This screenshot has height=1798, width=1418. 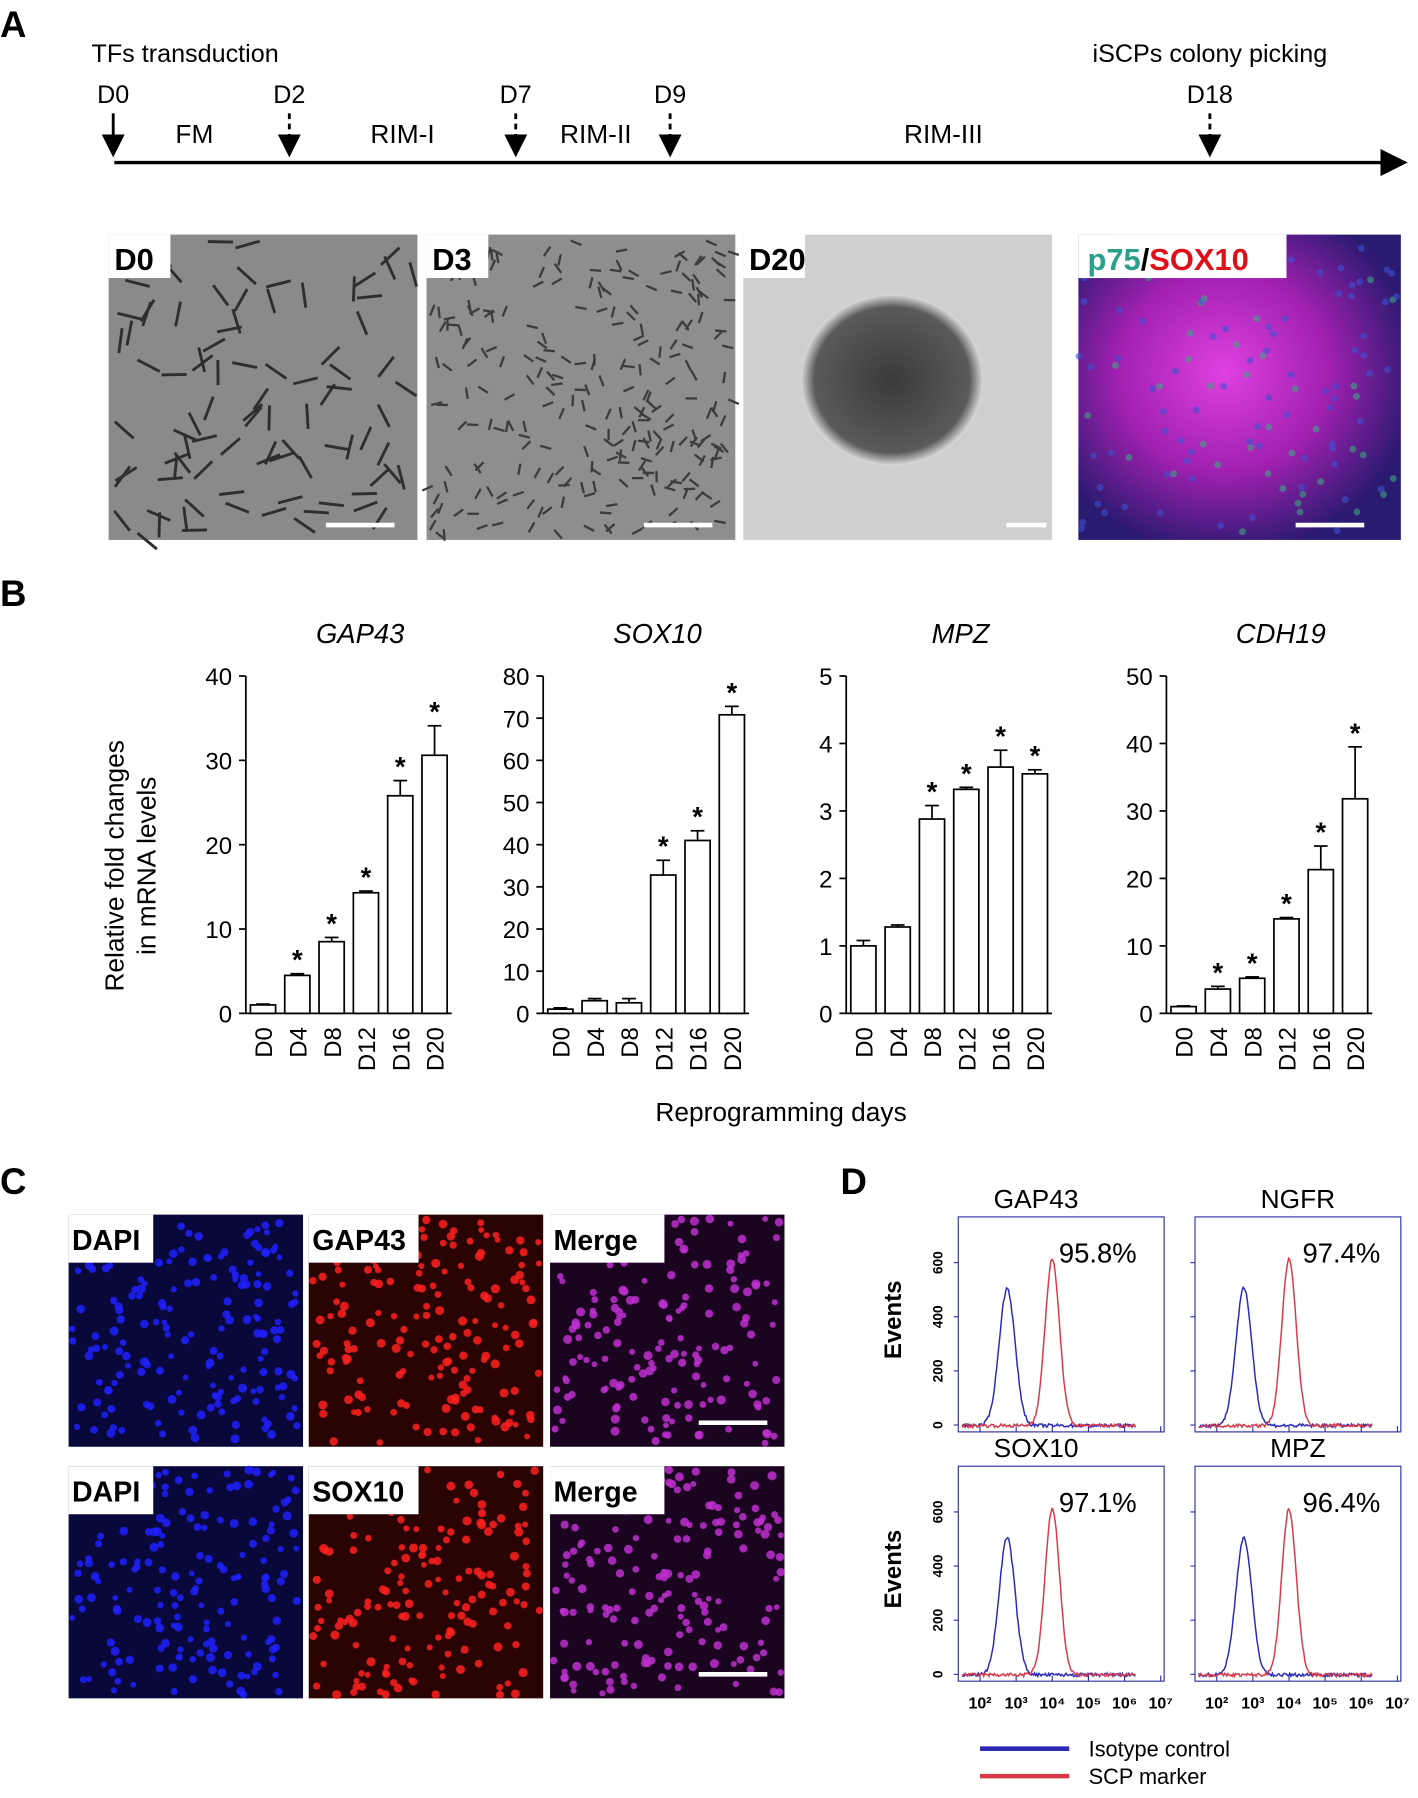 What do you see at coordinates (184, 54) in the screenshot?
I see `timeline-note: TFs transduction` at bounding box center [184, 54].